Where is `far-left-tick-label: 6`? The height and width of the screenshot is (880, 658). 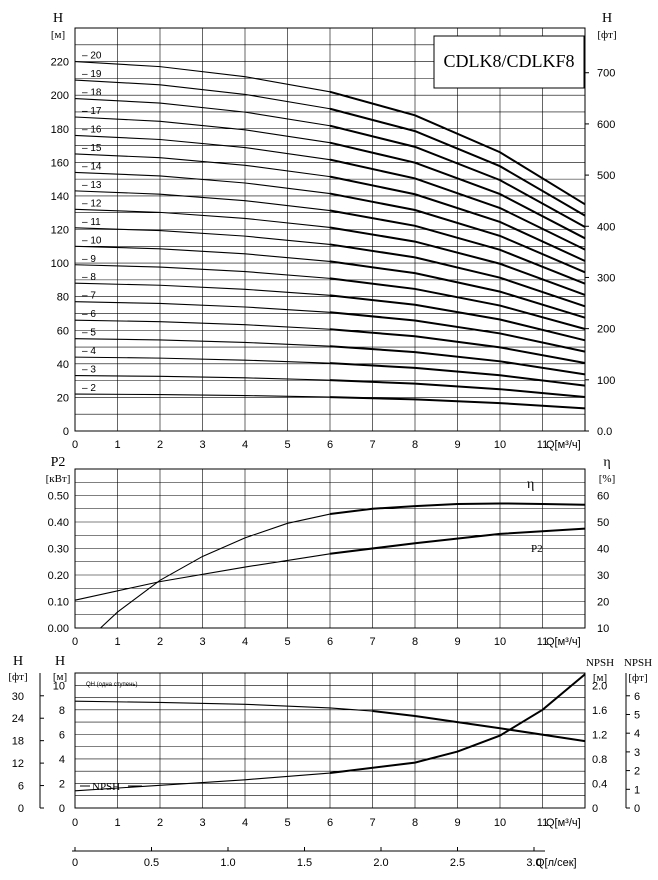
far-left-tick-label: 6 is located at coordinates (21, 787).